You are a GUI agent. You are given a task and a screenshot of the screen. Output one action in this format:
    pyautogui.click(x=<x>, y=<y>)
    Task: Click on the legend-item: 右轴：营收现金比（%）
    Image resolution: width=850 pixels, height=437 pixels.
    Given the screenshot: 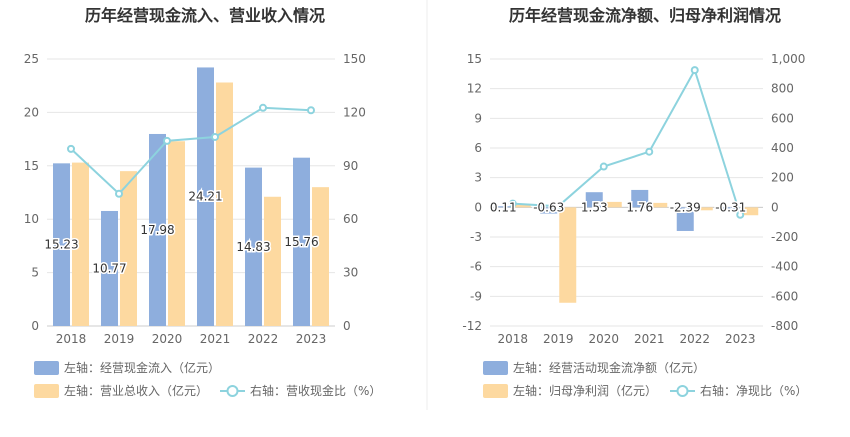 What is the action you would take?
    pyautogui.click(x=300, y=390)
    